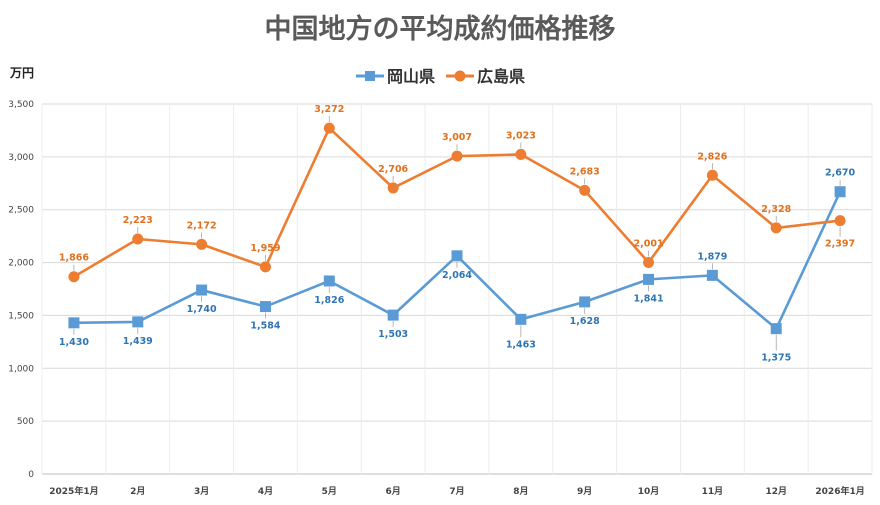 The image size is (880, 505). I want to click on x-tick-label: 4月, so click(265, 491).